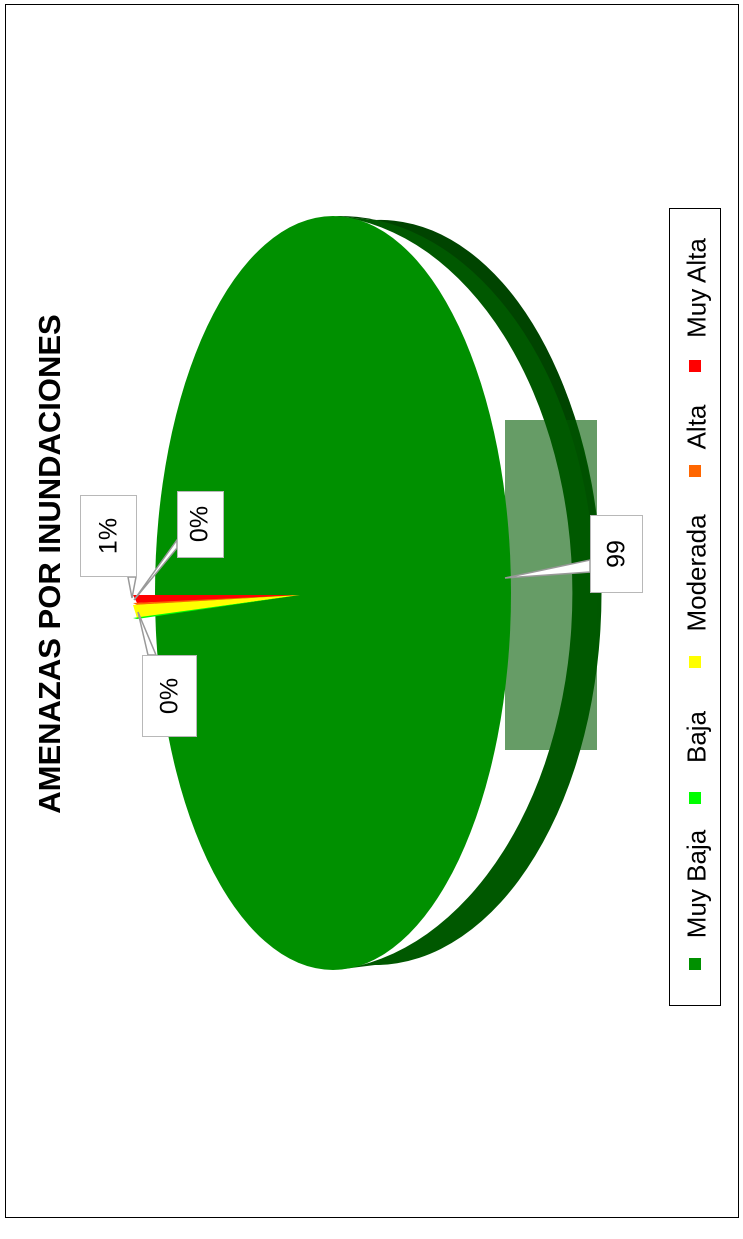 The height and width of the screenshot is (1239, 743). What do you see at coordinates (695, 471) in the screenshot?
I see `legend-swatch-alta` at bounding box center [695, 471].